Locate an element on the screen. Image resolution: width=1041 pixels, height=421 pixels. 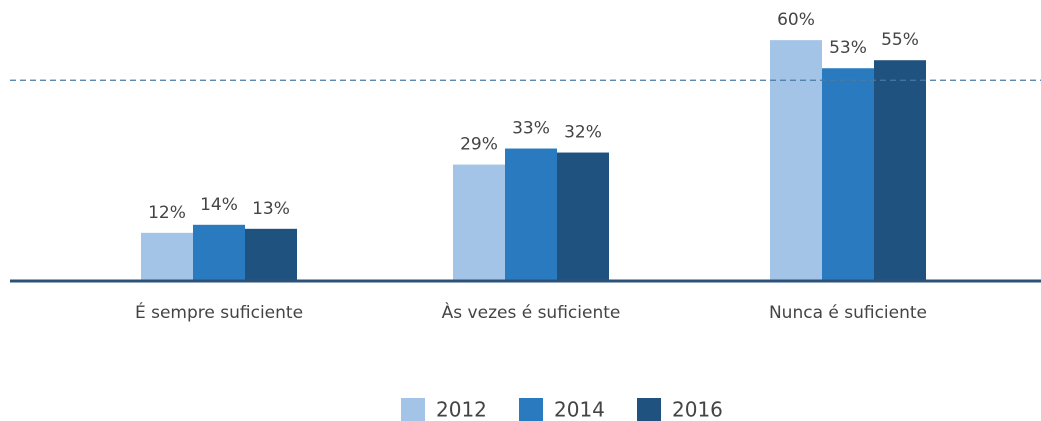
data-label: 60% is located at coordinates (796, 20).